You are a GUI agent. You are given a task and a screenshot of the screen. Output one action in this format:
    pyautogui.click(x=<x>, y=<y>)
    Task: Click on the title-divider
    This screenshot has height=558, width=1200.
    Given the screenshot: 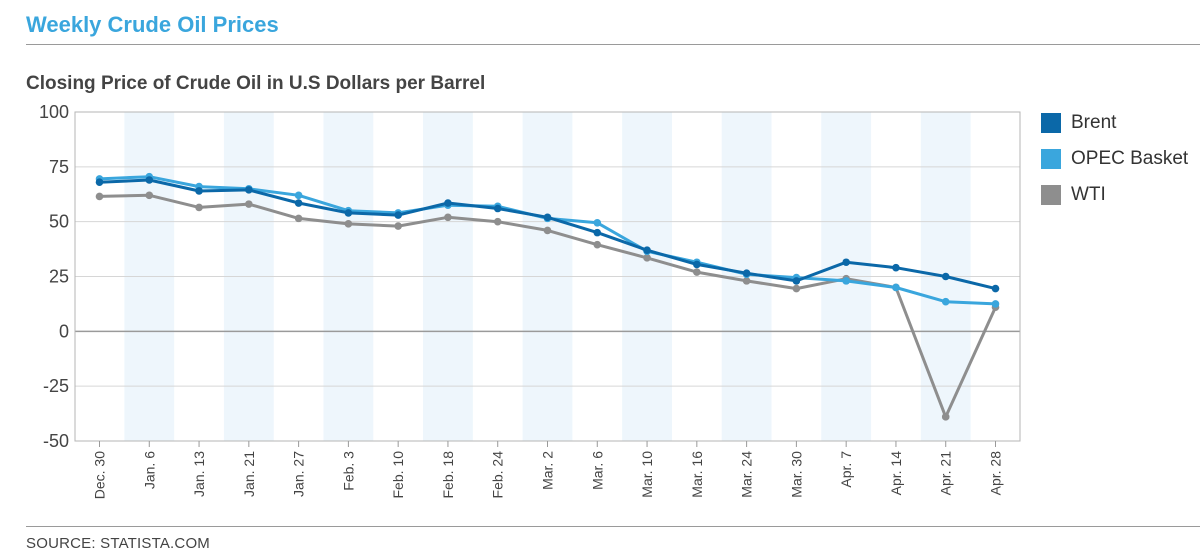 What is the action you would take?
    pyautogui.click(x=613, y=44)
    